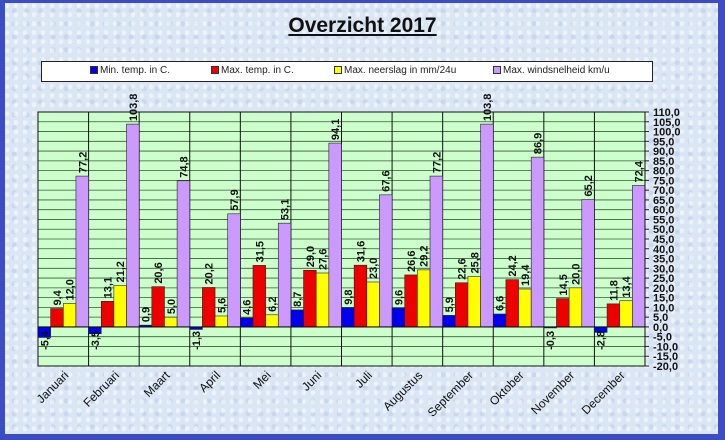  What do you see at coordinates (184, 166) in the screenshot?
I see `data-label: 74,8` at bounding box center [184, 166].